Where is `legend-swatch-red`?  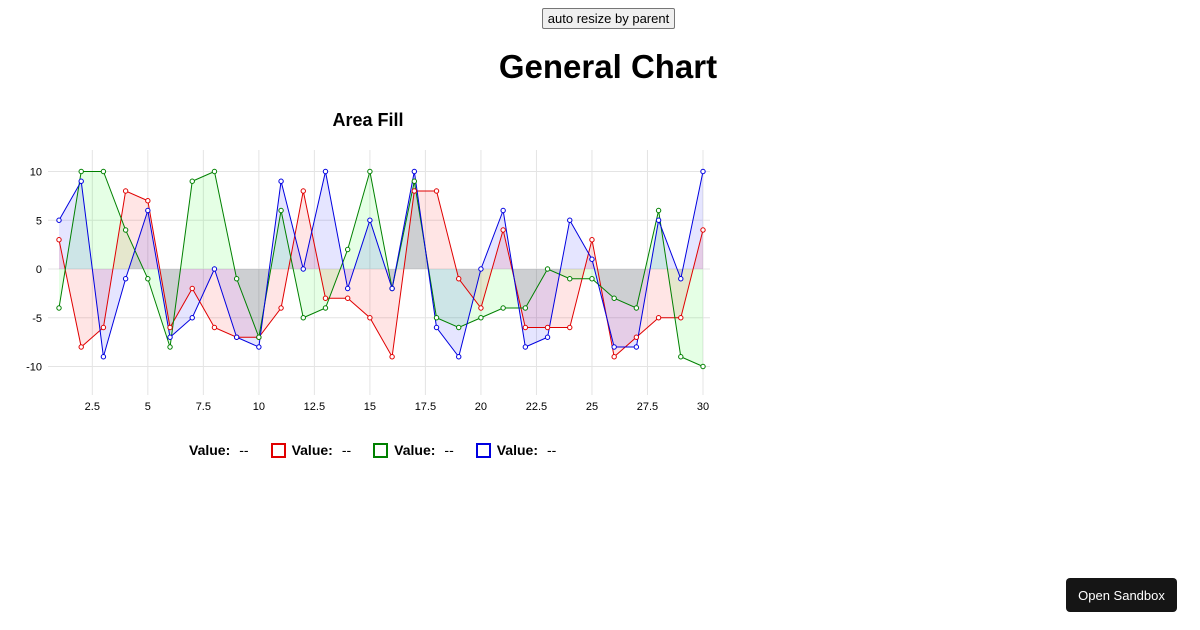
legend-swatch-red is located at coordinates (278, 450).